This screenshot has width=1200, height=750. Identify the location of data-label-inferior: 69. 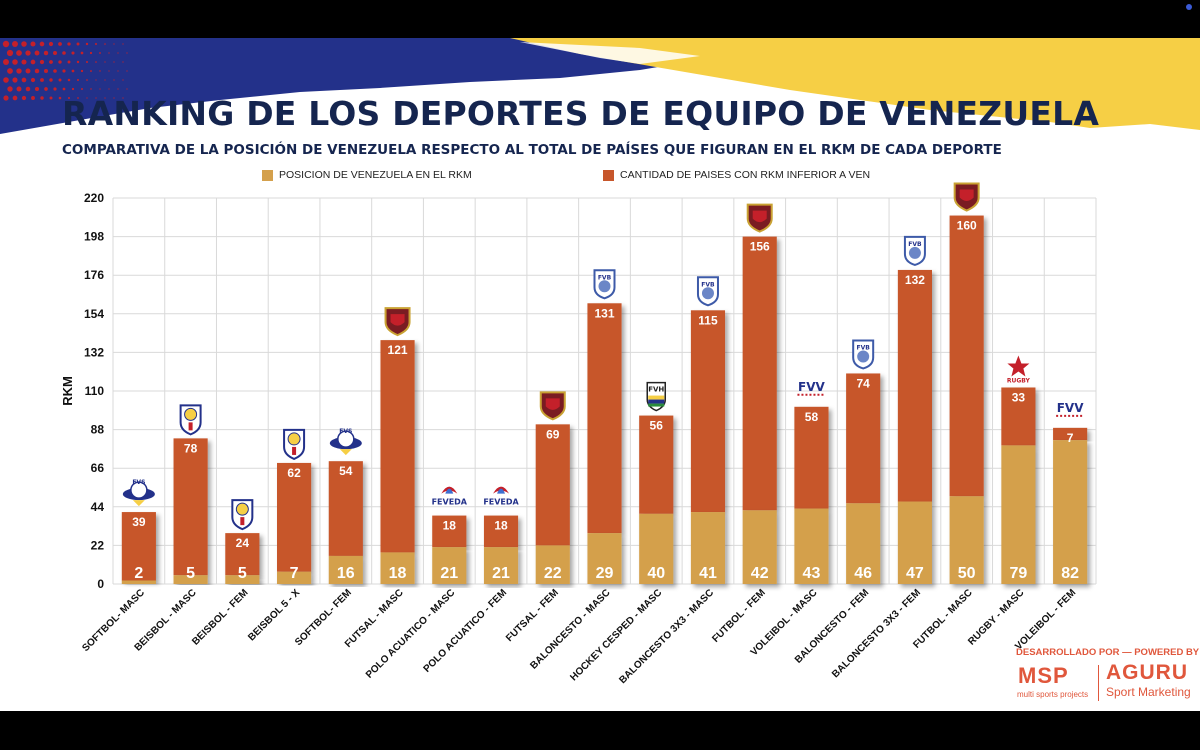
(553, 434).